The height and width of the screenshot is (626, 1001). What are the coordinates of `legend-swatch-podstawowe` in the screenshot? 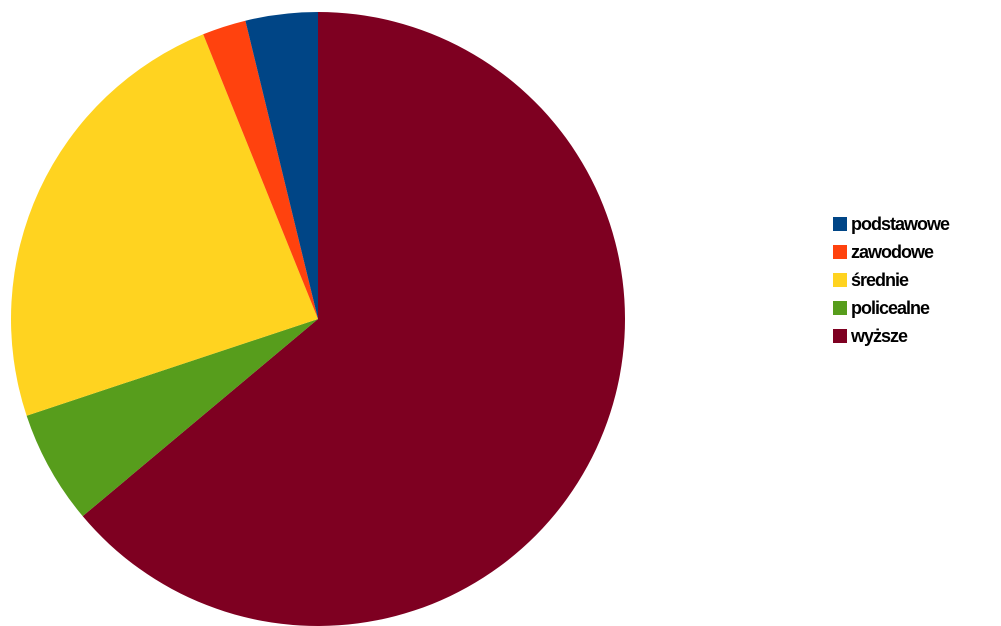 It's located at (840, 224).